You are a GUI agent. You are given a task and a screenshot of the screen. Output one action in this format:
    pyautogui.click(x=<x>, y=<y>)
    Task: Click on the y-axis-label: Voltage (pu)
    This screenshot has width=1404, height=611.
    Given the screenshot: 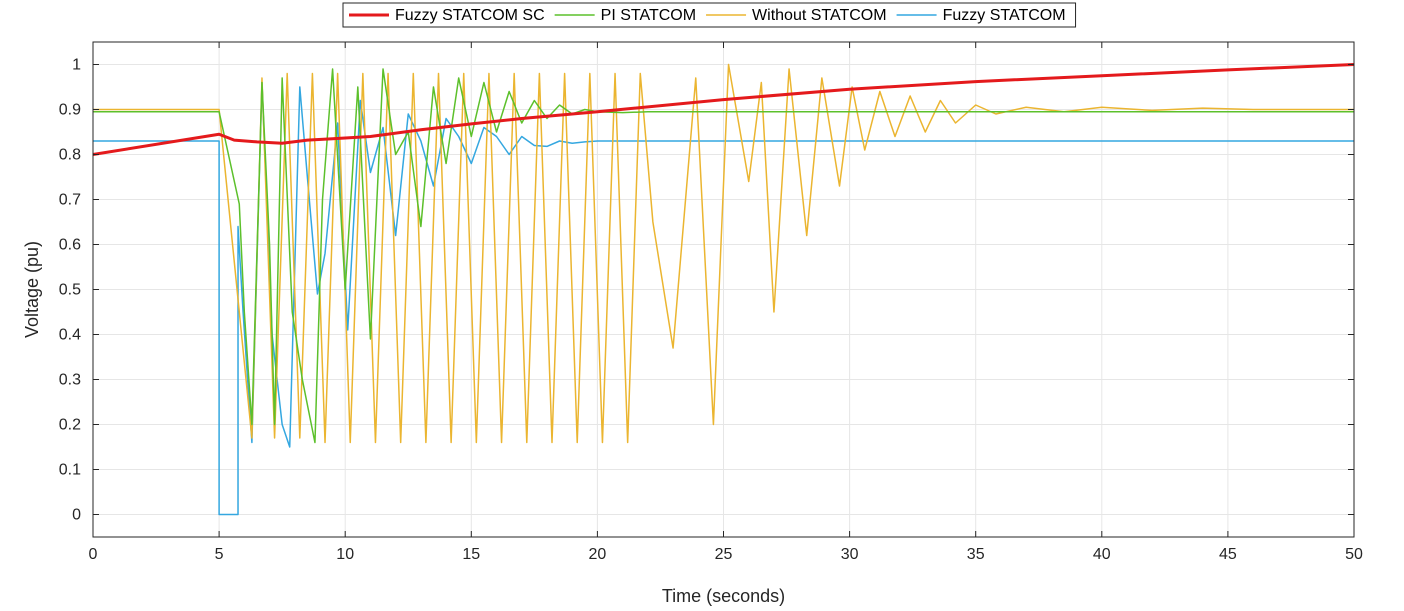 What is the action you would take?
    pyautogui.click(x=32, y=289)
    